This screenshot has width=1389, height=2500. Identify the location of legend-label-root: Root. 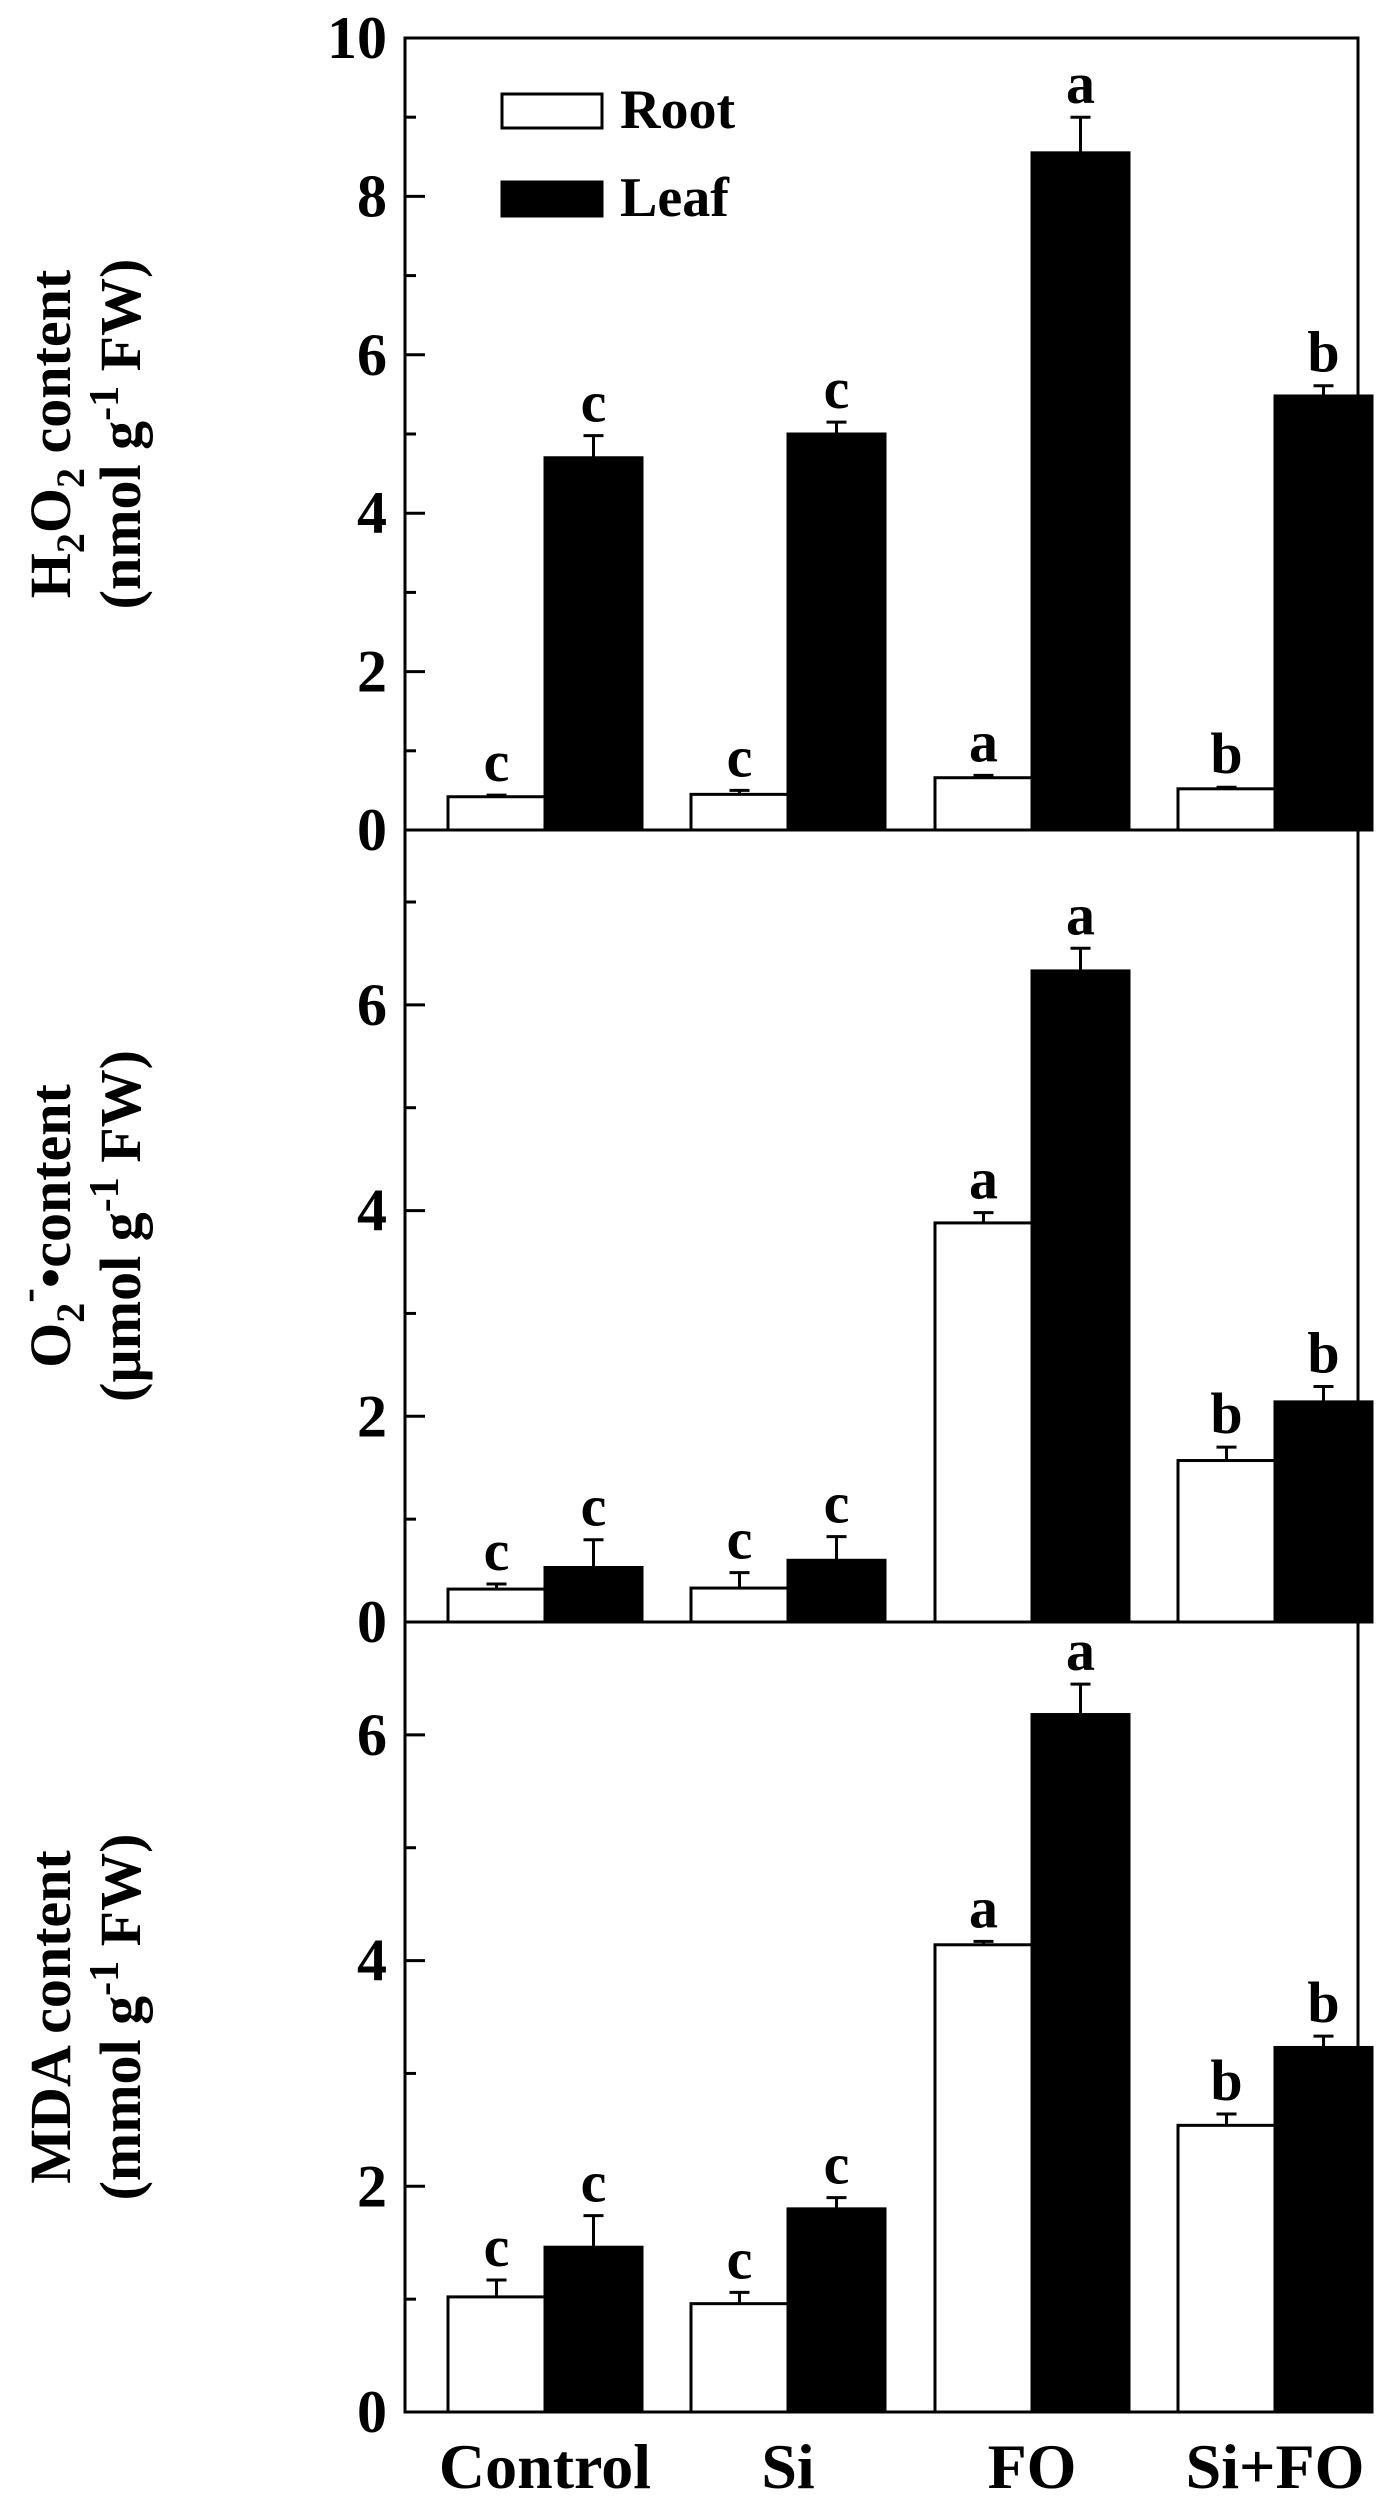
(677, 110).